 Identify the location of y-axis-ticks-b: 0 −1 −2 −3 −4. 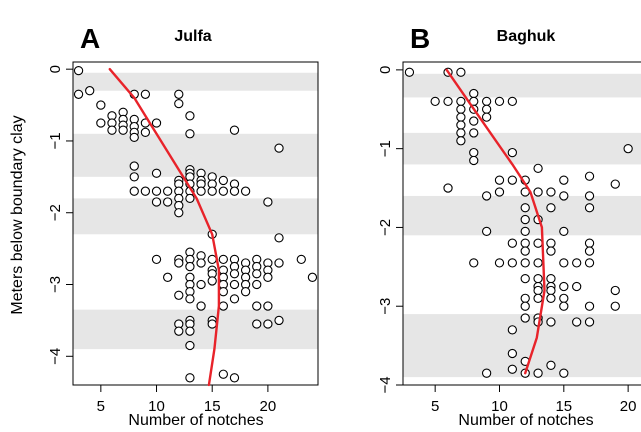
(390, 230).